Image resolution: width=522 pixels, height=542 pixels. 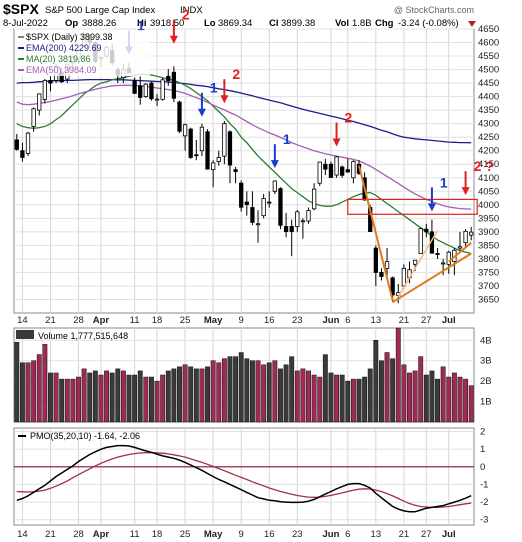 I want to click on price-tick-label: 4450, so click(x=488, y=83).